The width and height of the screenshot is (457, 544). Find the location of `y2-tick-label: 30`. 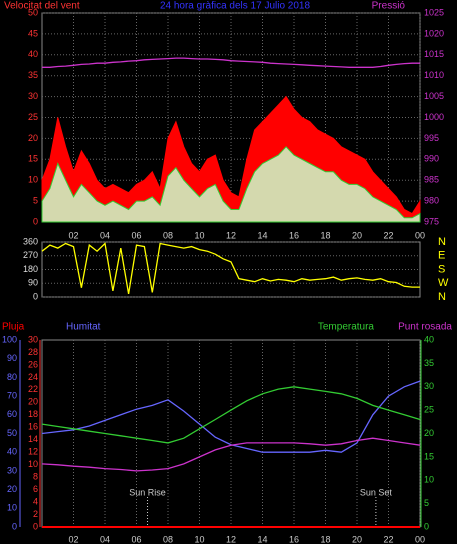

y2-tick-label: 30 is located at coordinates (429, 386).